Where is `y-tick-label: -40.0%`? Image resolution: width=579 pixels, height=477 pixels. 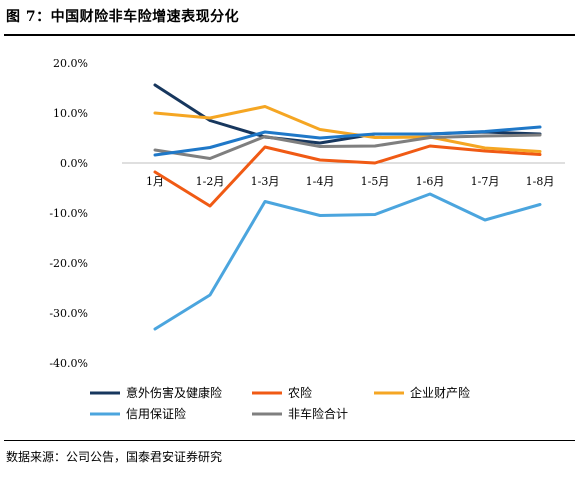 y-tick-label: -40.0% is located at coordinates (68, 363).